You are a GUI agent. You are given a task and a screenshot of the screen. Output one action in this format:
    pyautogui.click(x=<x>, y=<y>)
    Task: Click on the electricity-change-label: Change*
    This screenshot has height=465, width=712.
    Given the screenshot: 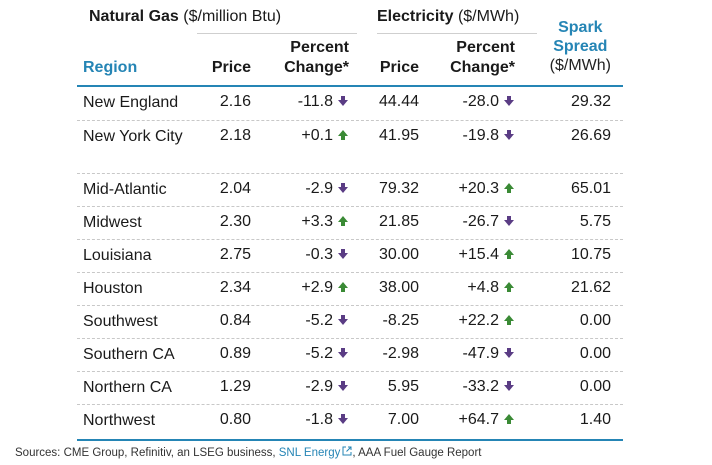 What is the action you would take?
    pyautogui.click(x=482, y=67)
    